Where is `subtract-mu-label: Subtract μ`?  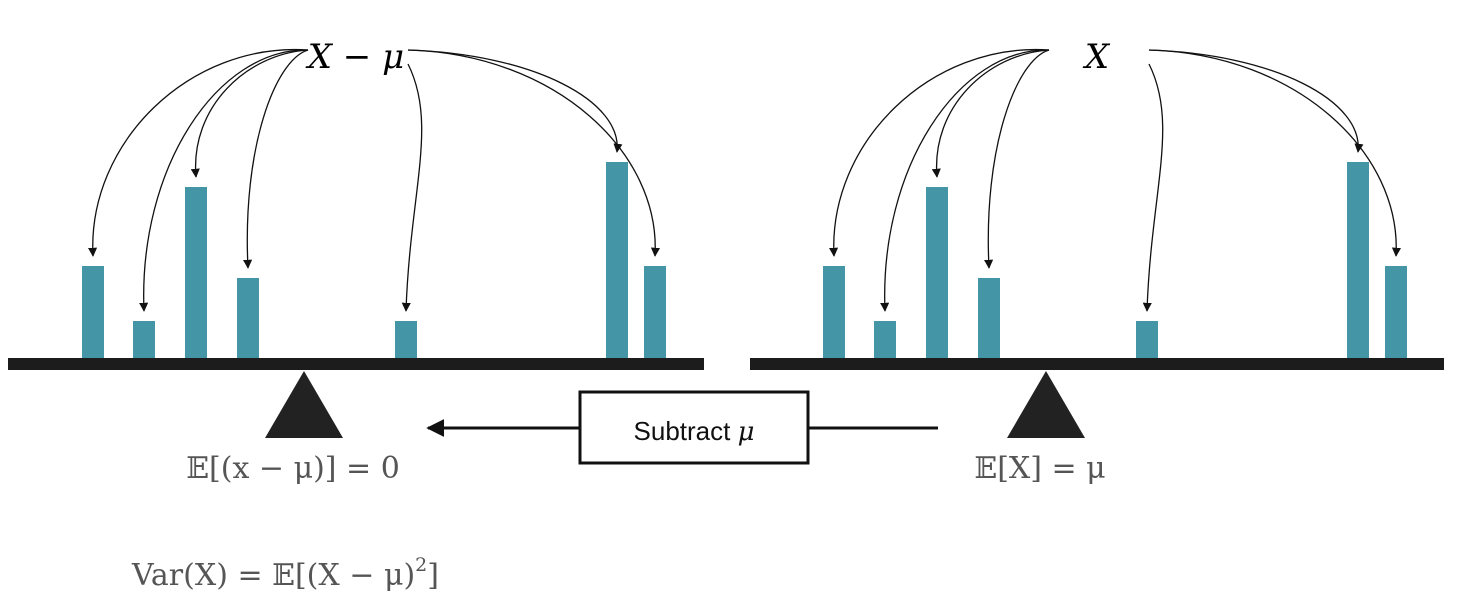 subtract-mu-label: Subtract μ is located at coordinates (694, 431).